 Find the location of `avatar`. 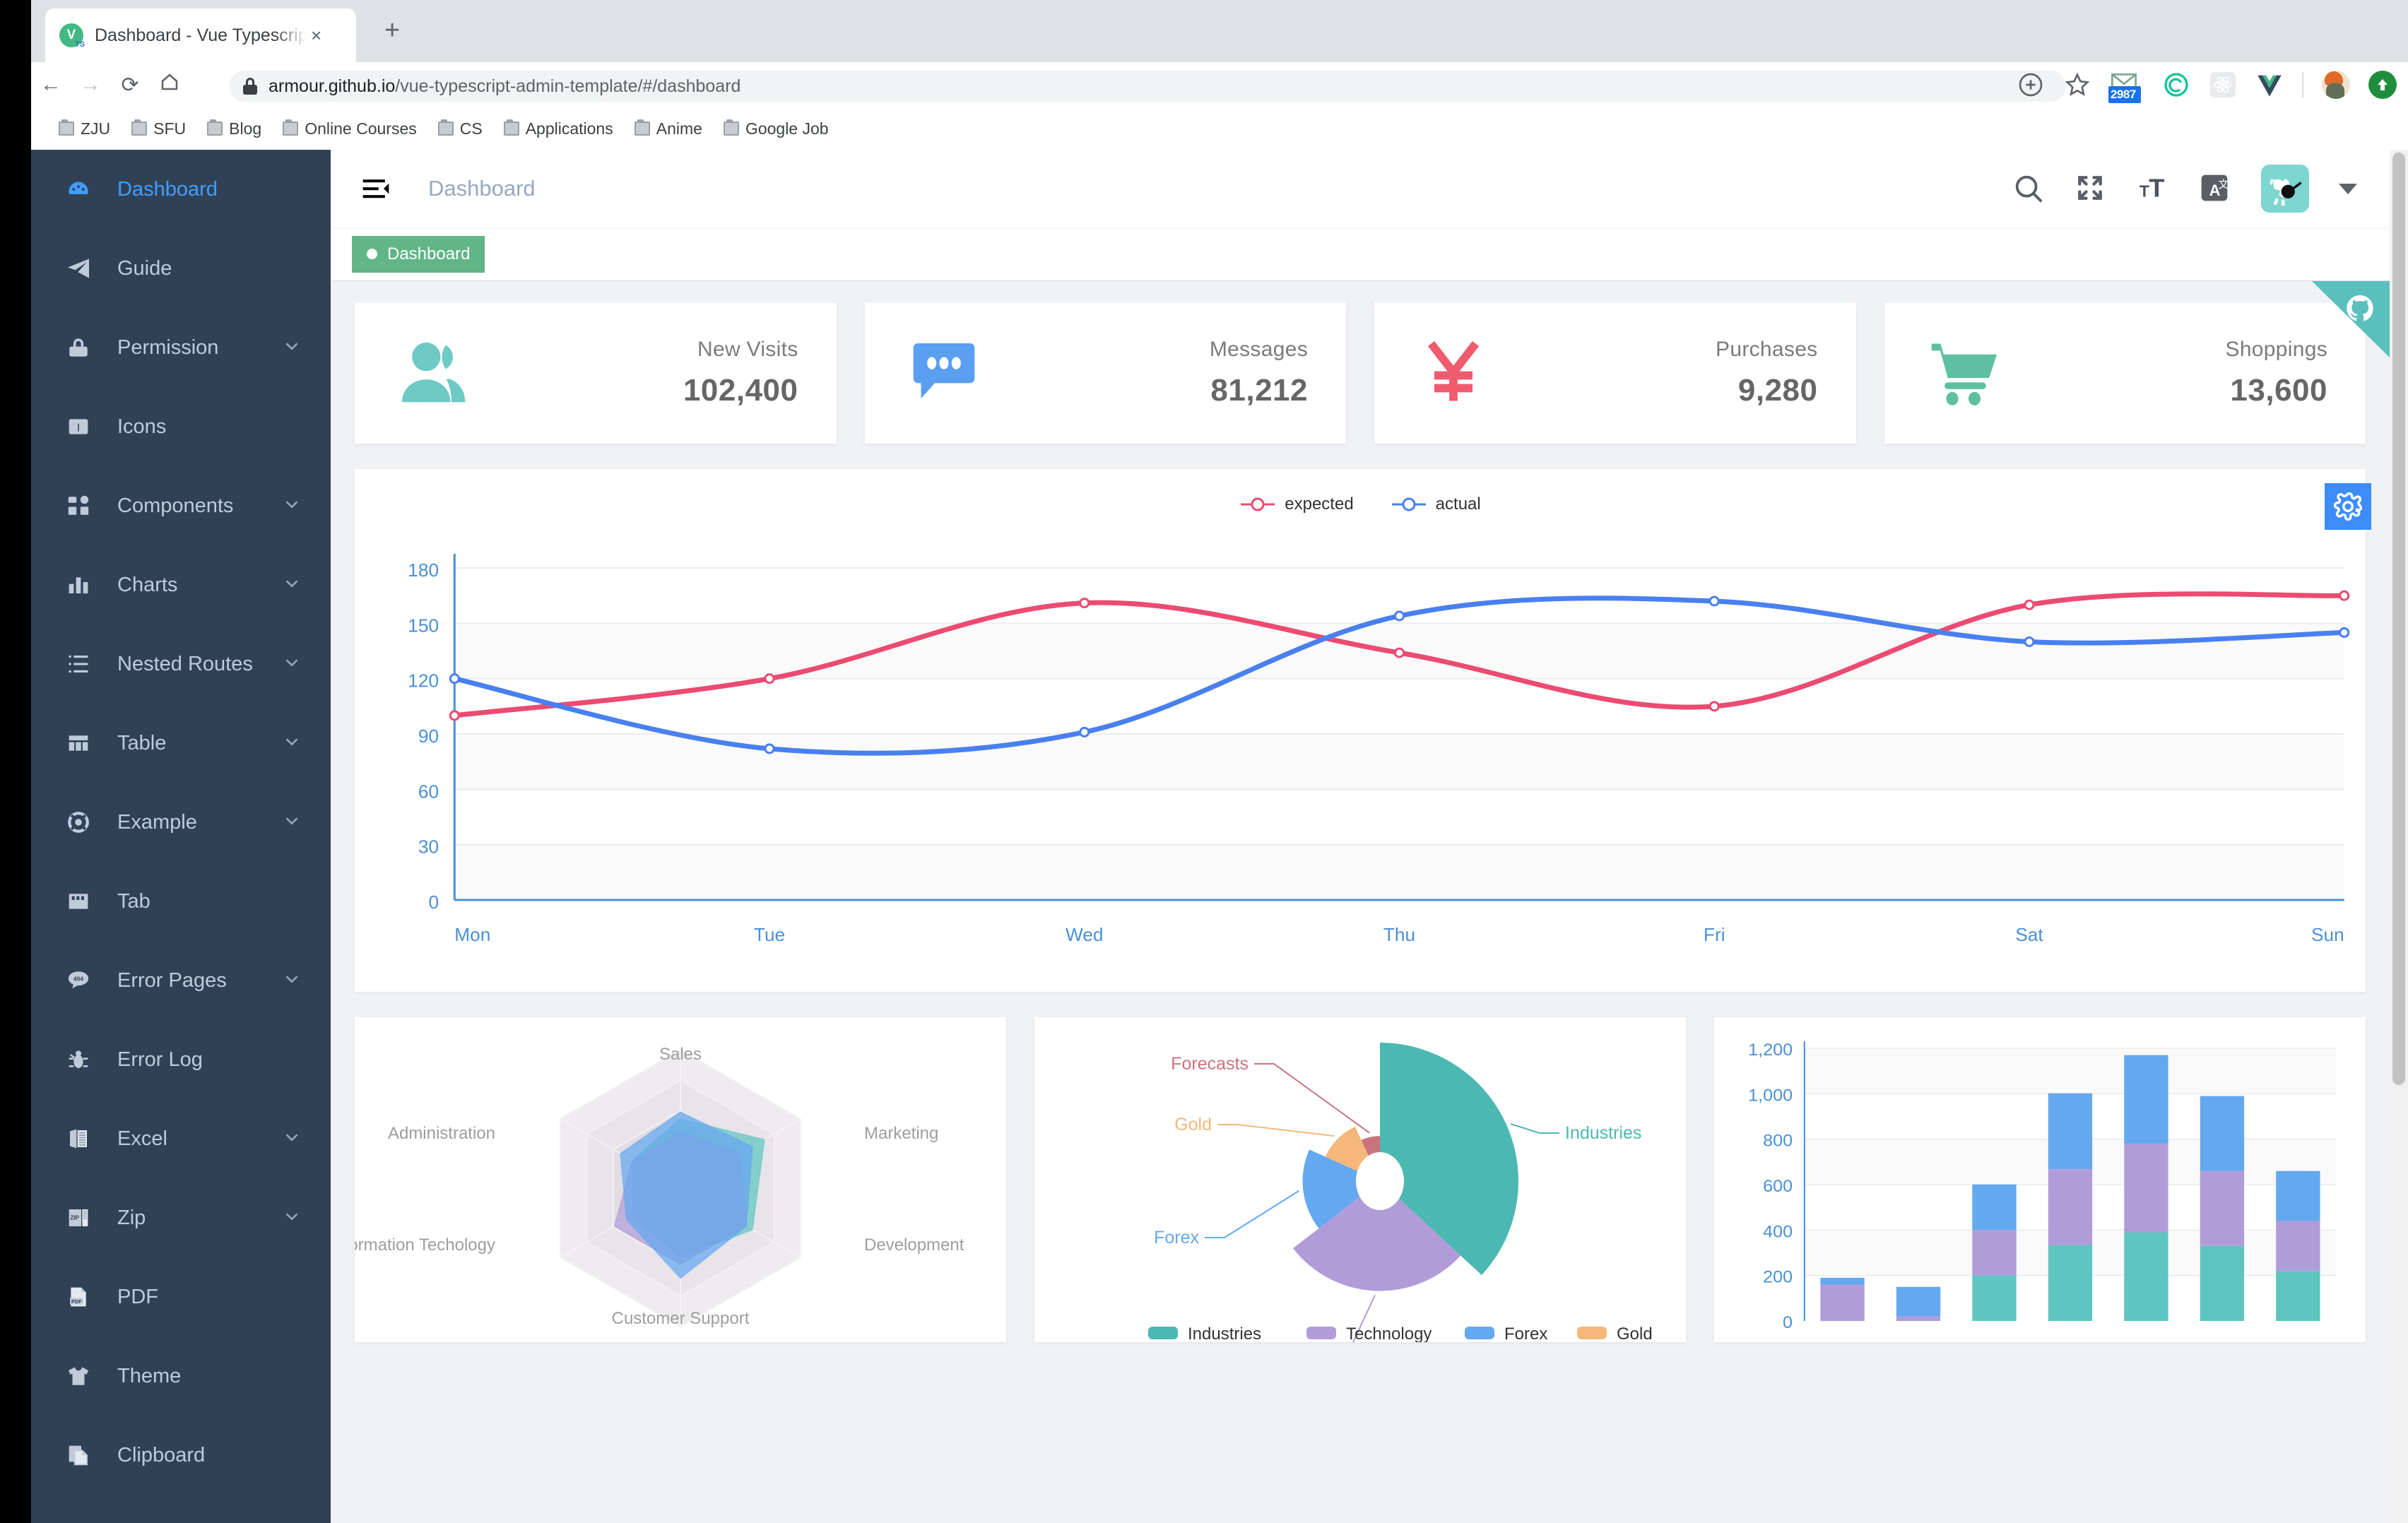

avatar is located at coordinates (2285, 189).